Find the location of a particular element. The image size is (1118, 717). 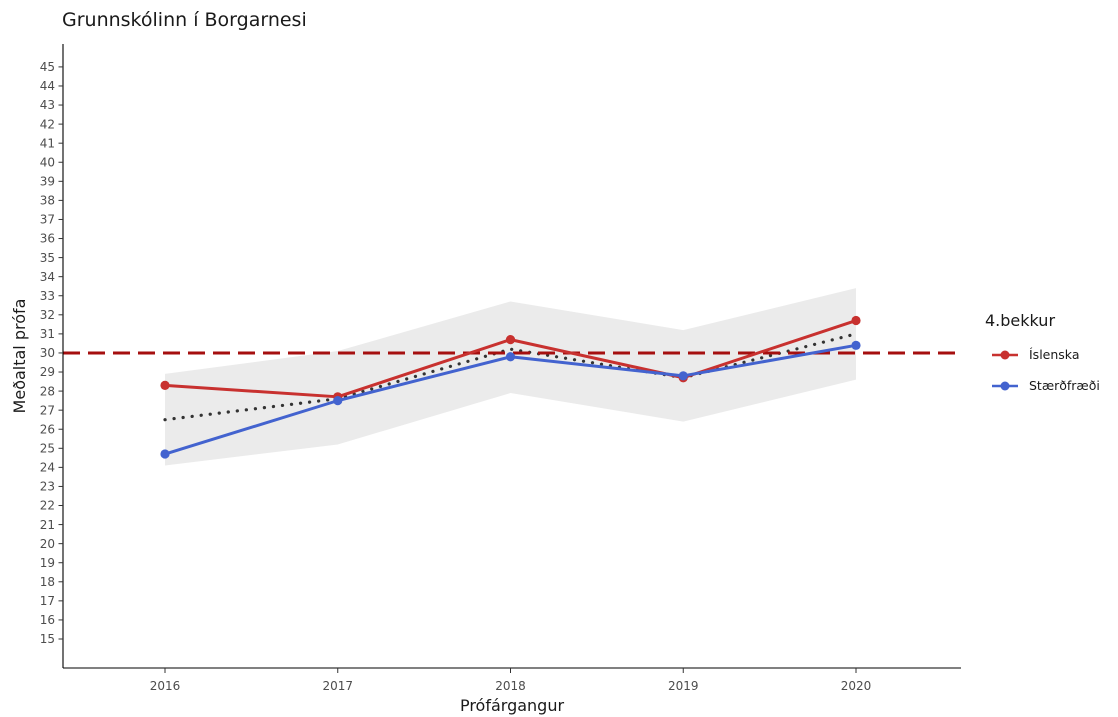

legend-item-staerdfraedi: Stærðfræði is located at coordinates (1046, 385).